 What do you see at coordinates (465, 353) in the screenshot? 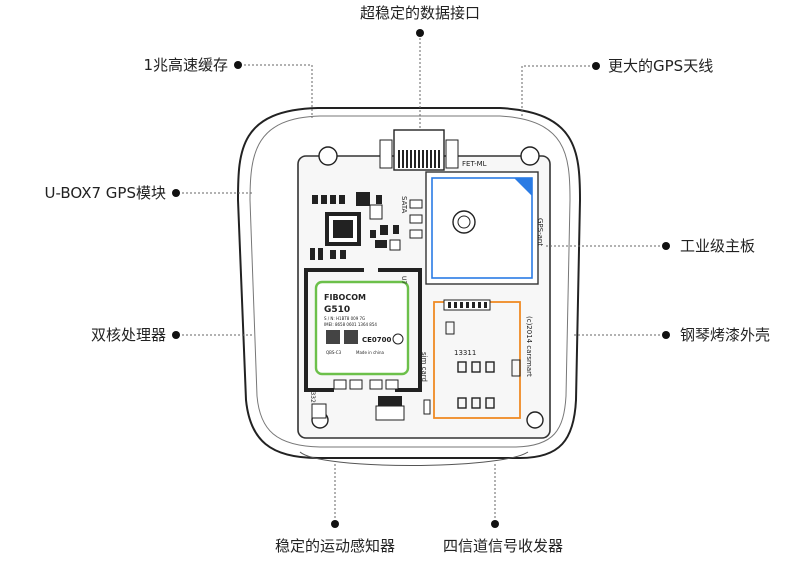
I see `sim-number: 13311` at bounding box center [465, 353].